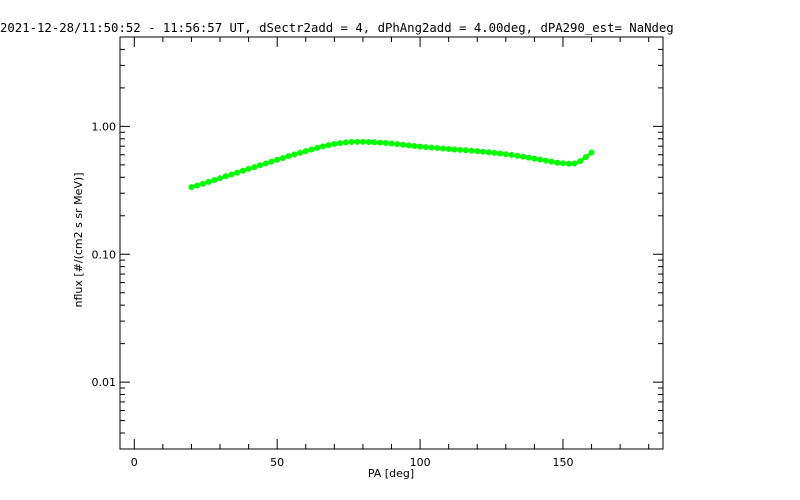 Image resolution: width=800 pixels, height=500 pixels. Describe the element at coordinates (134, 462) in the screenshot. I see `x-tick-label: 0` at that location.